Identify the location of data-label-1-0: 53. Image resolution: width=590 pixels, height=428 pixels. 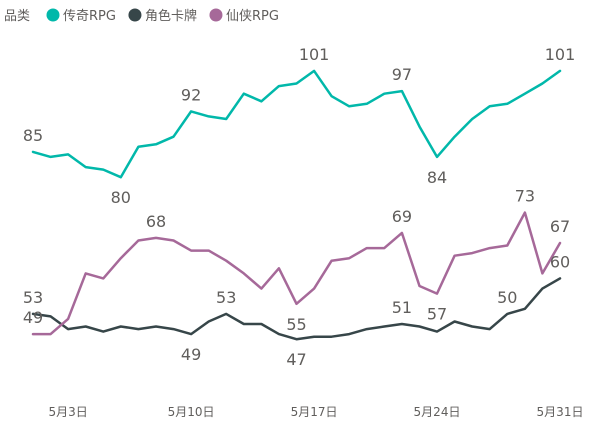
(33, 297).